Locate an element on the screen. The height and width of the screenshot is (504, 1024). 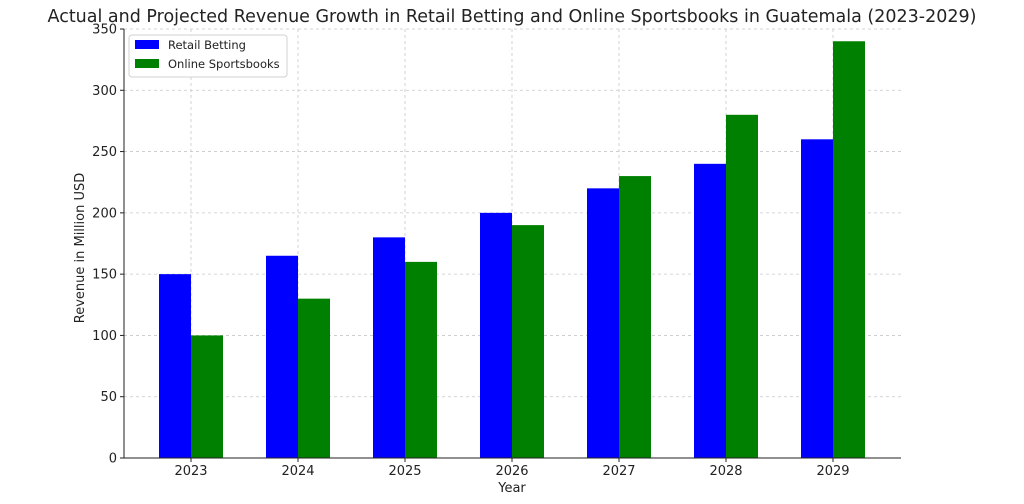
y-tick-label: 350 is located at coordinates (104, 30).